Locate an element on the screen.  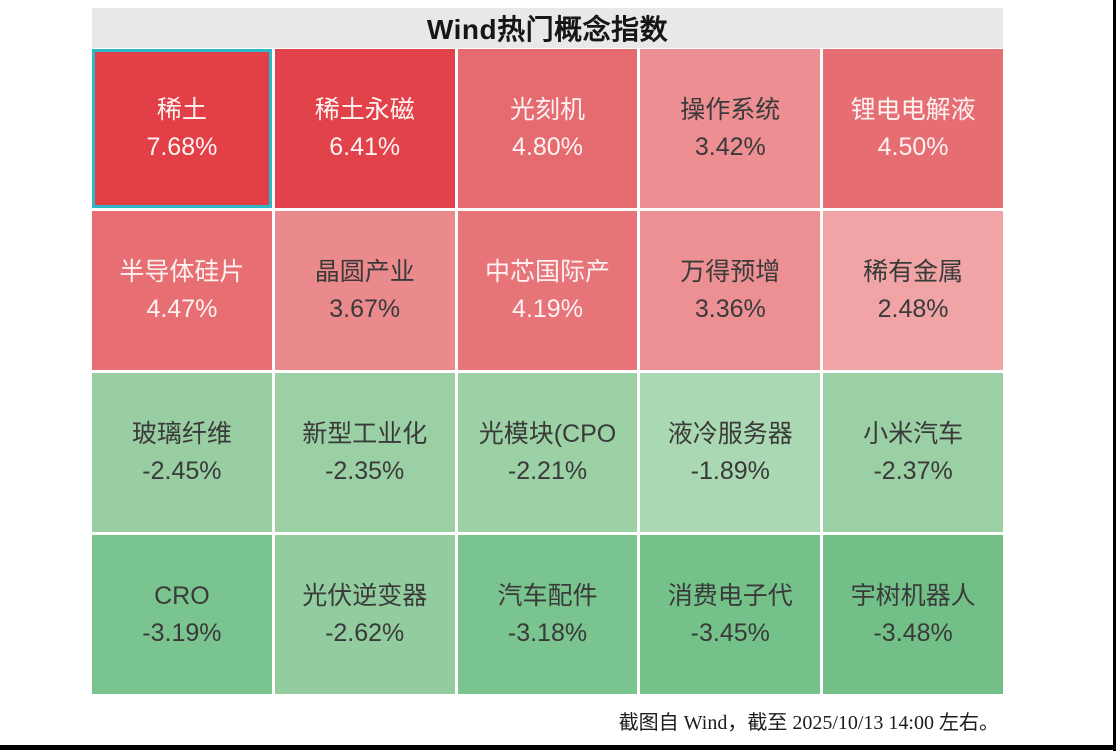
tile-name: 稀土 is located at coordinates (181, 109).